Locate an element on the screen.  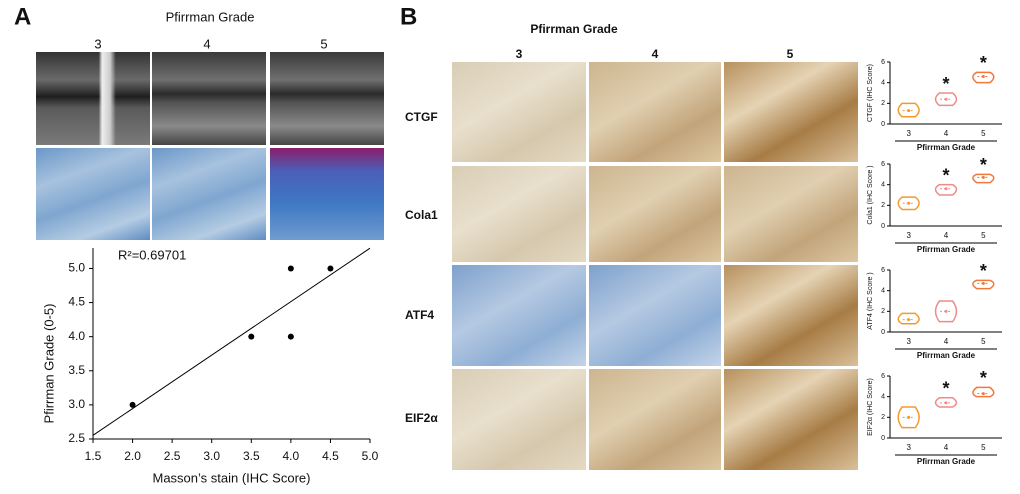
row-label: EIF2α is located at coordinates (421, 418).